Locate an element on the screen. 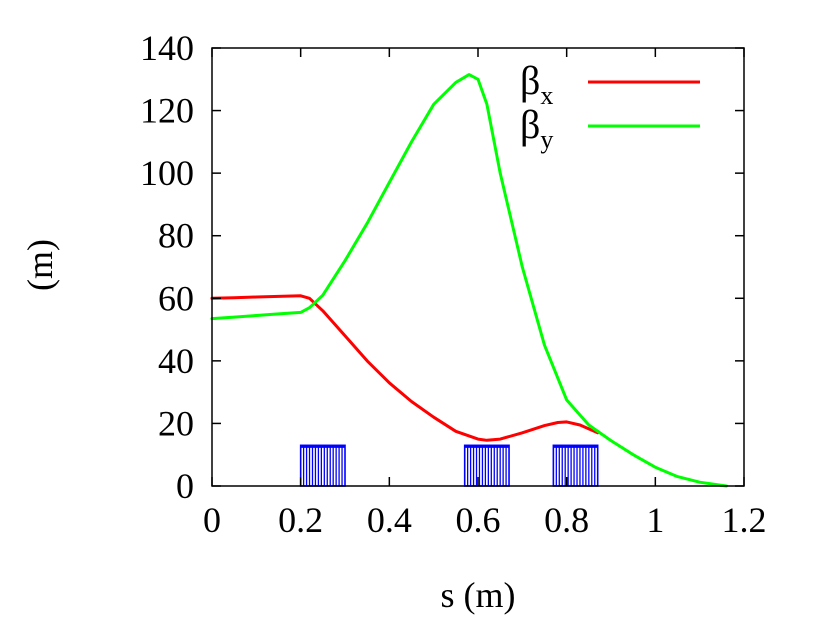  y-tick-label: 140 is located at coordinates (167, 48).